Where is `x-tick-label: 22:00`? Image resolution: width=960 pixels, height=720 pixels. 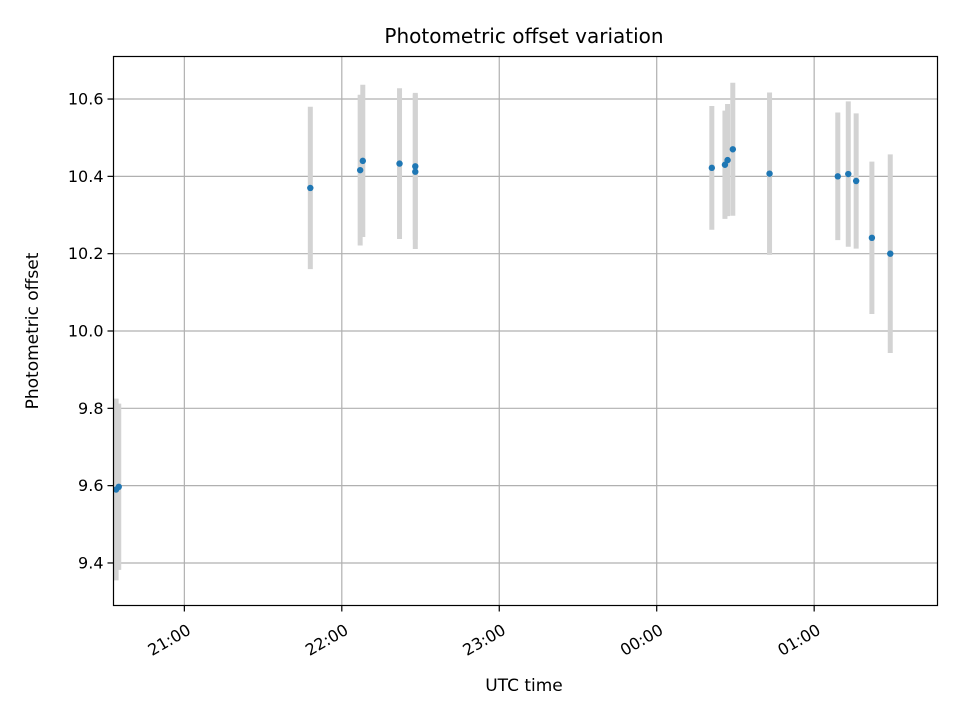 x-tick-label: 22:00 is located at coordinates (326, 640).